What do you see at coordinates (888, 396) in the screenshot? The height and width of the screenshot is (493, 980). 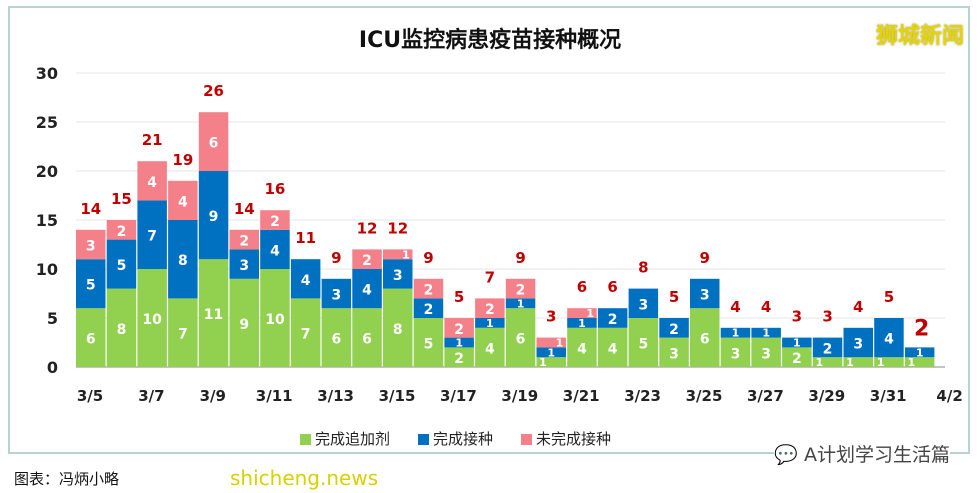 I see `x-tick-label: 3/31` at bounding box center [888, 396].